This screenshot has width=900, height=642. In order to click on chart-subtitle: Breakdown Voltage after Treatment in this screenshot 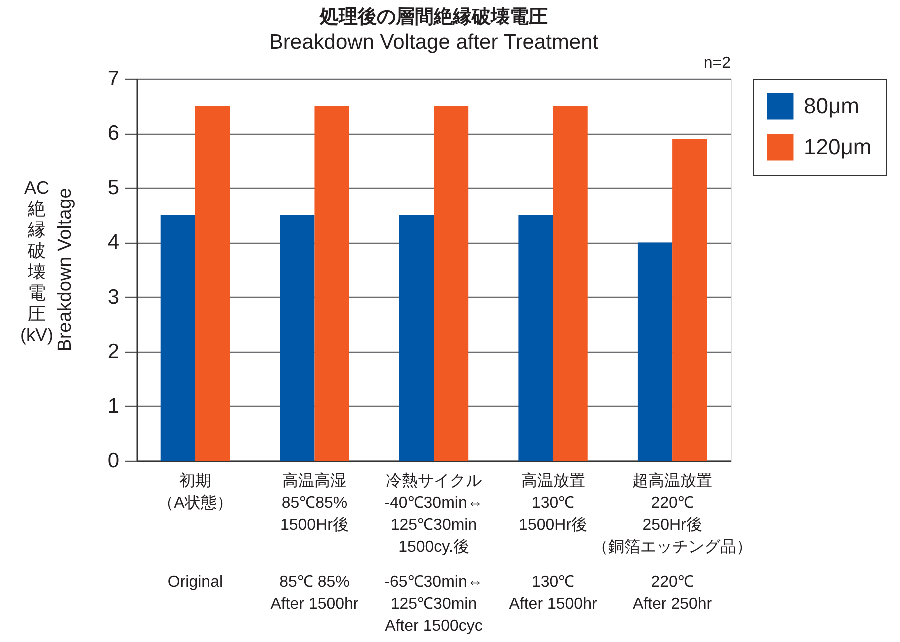, I will do `click(434, 42)`.